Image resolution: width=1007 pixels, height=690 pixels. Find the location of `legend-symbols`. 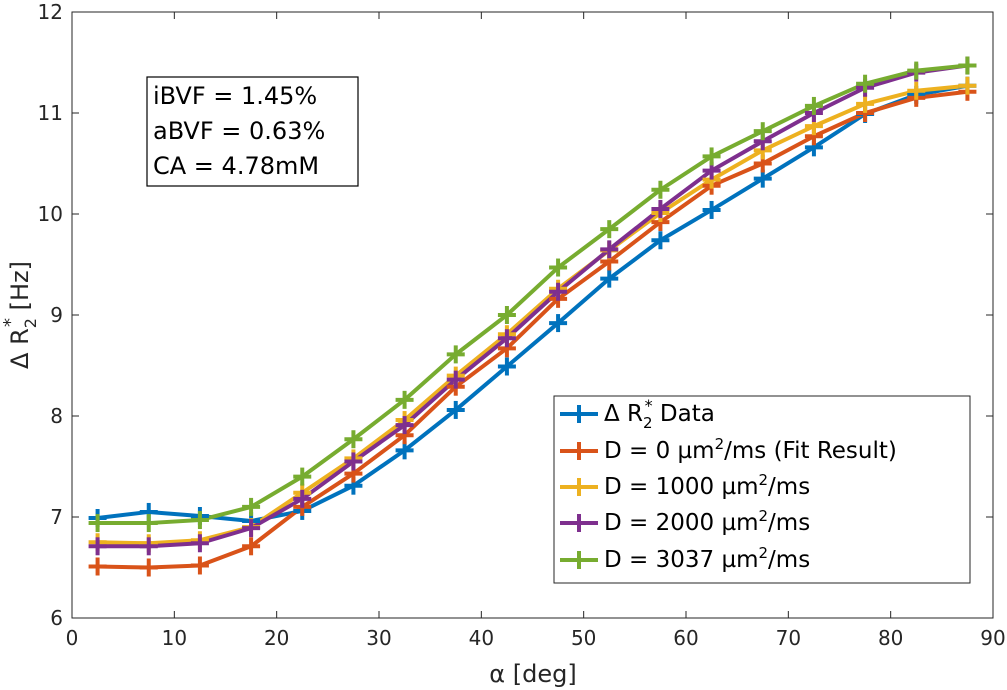

legend-symbols is located at coordinates (579, 487).